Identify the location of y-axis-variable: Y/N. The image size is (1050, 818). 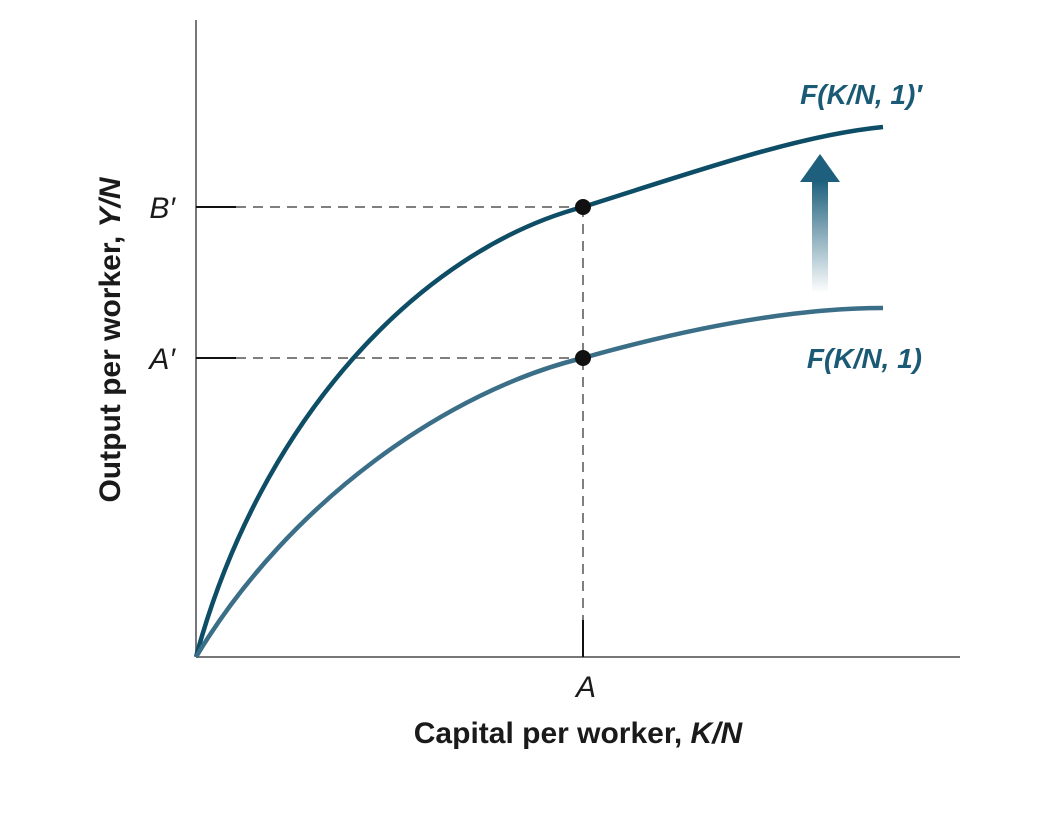
(110, 201).